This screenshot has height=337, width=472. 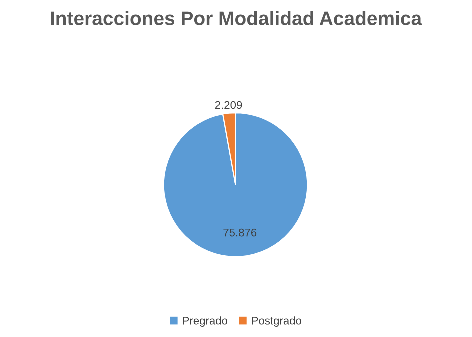 What do you see at coordinates (277, 321) in the screenshot?
I see `legend-label: Postgrado` at bounding box center [277, 321].